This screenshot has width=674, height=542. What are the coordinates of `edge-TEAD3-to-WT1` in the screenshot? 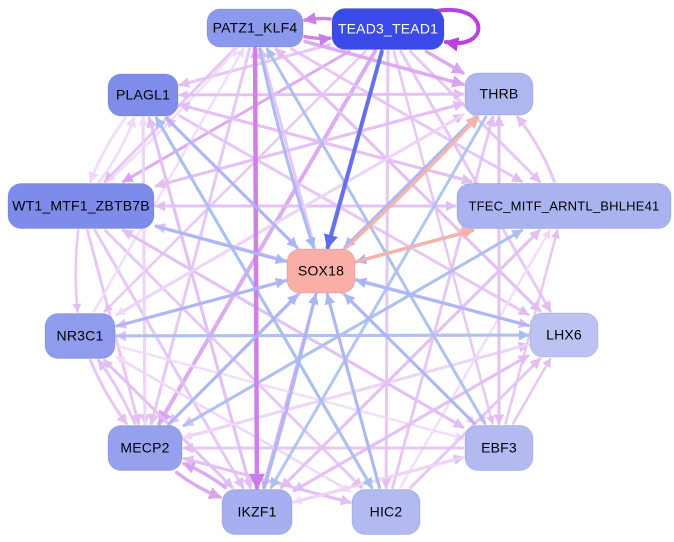 It's located at (236, 116).